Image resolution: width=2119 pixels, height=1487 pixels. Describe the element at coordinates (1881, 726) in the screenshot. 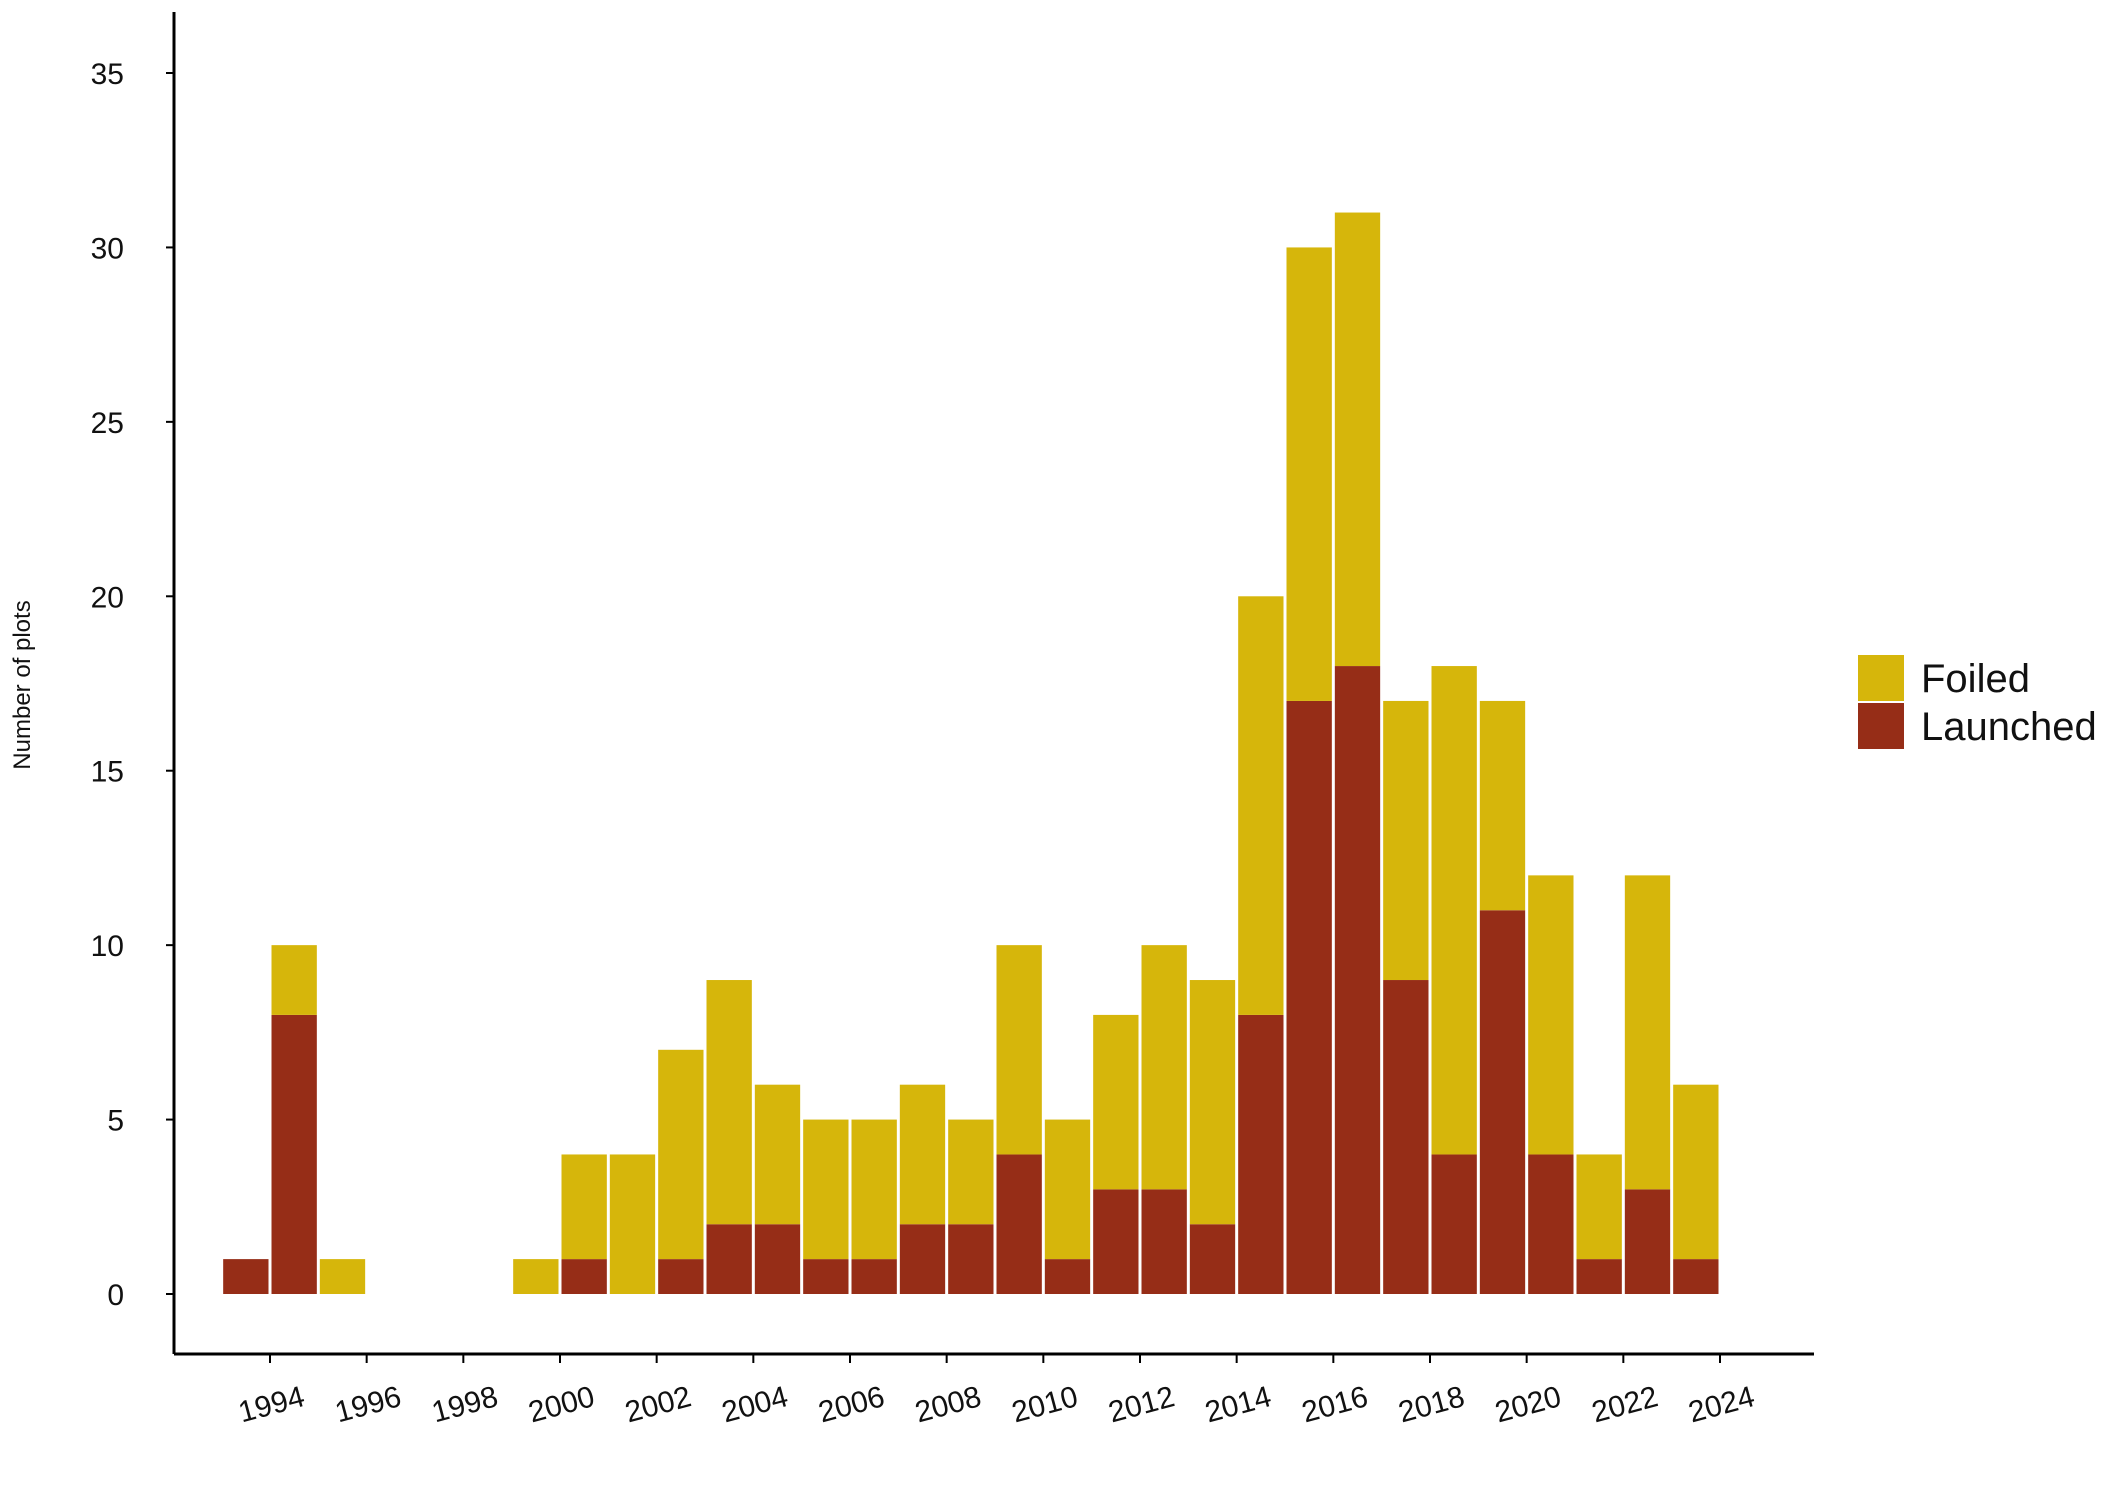

I see `legend-swatch-launched` at that location.